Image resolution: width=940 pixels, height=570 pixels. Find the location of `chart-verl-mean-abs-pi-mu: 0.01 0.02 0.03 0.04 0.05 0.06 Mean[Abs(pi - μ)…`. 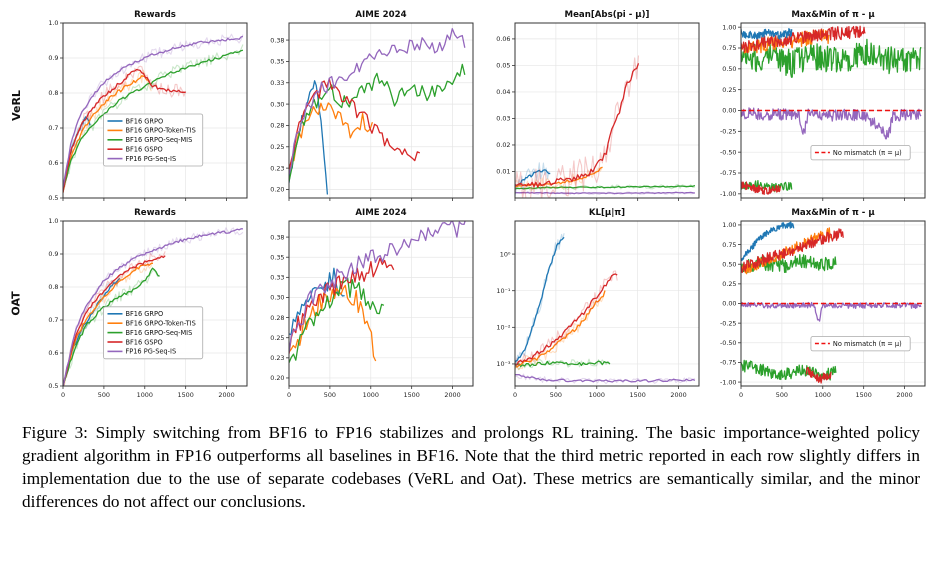

chart-verl-mean-abs-pi-mu: 0.01 0.02 0.03 0.04 0.05 0.06 Mean[Abs(pi - μ)… is located at coordinates (591, 105).